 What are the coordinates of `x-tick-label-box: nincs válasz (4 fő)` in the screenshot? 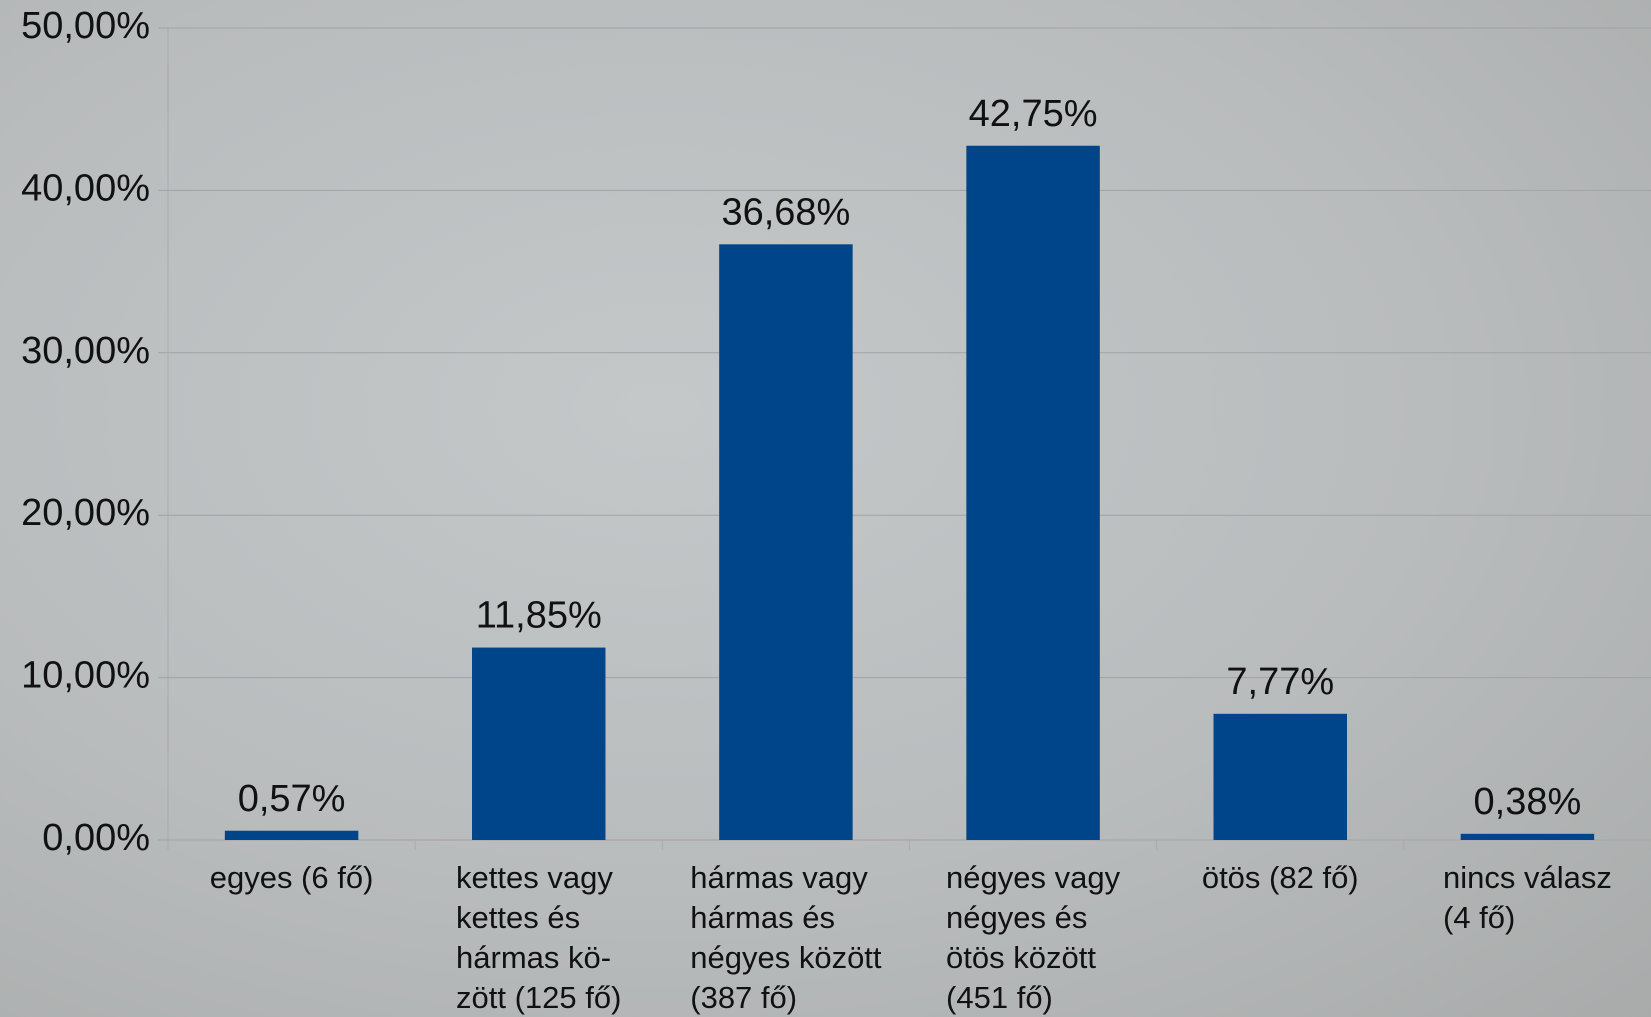 It's located at (1527, 898).